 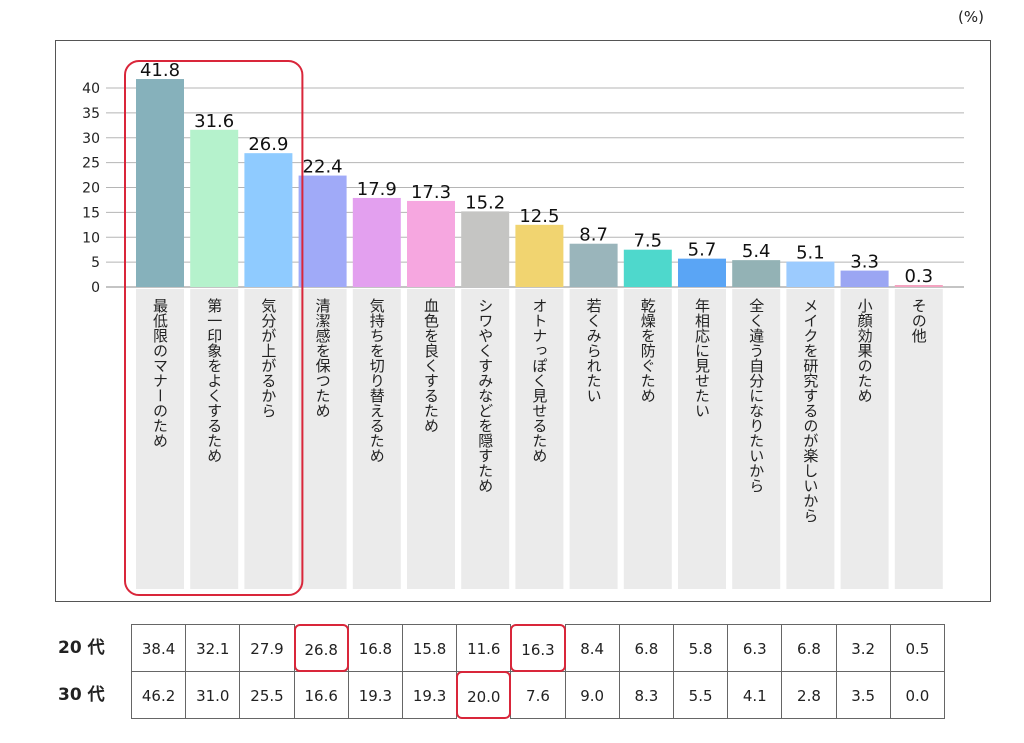 What do you see at coordinates (865, 350) in the screenshot?
I see `category-label: 小顔効果のため` at bounding box center [865, 350].